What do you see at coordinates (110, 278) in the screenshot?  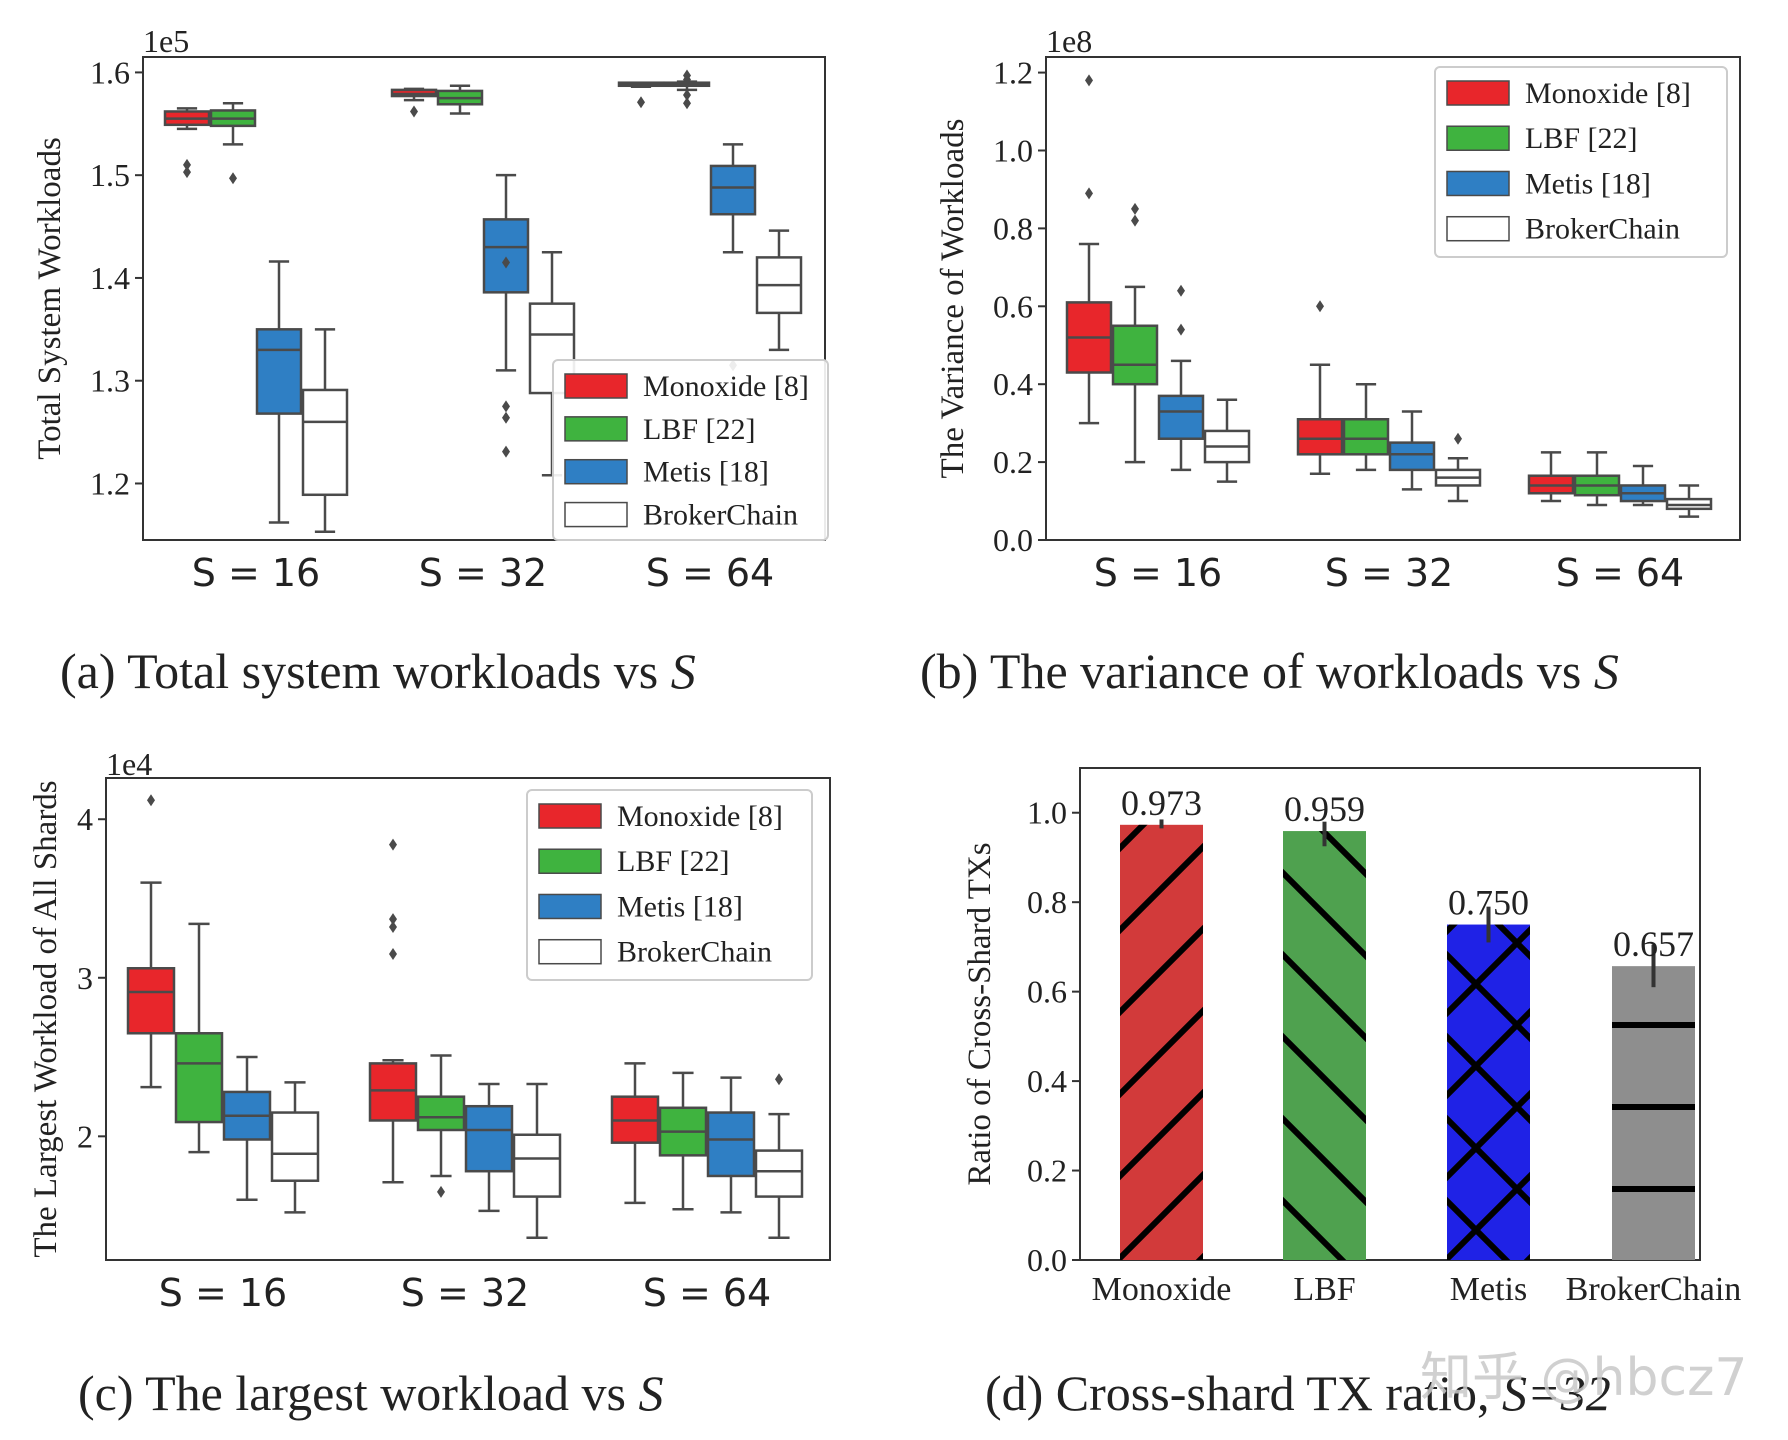 I see `ytick-label-a: 1.4` at bounding box center [110, 278].